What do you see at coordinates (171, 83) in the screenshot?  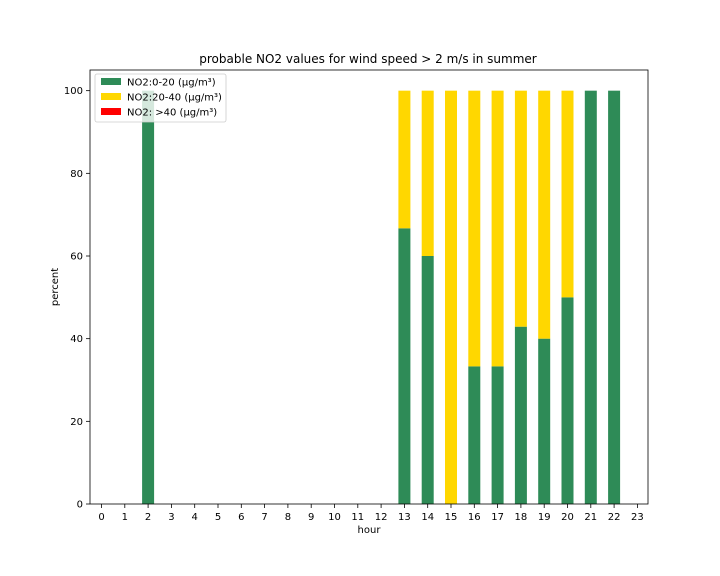 I see `legend-label-0: NO2:0-20 (µg/m³)` at bounding box center [171, 83].